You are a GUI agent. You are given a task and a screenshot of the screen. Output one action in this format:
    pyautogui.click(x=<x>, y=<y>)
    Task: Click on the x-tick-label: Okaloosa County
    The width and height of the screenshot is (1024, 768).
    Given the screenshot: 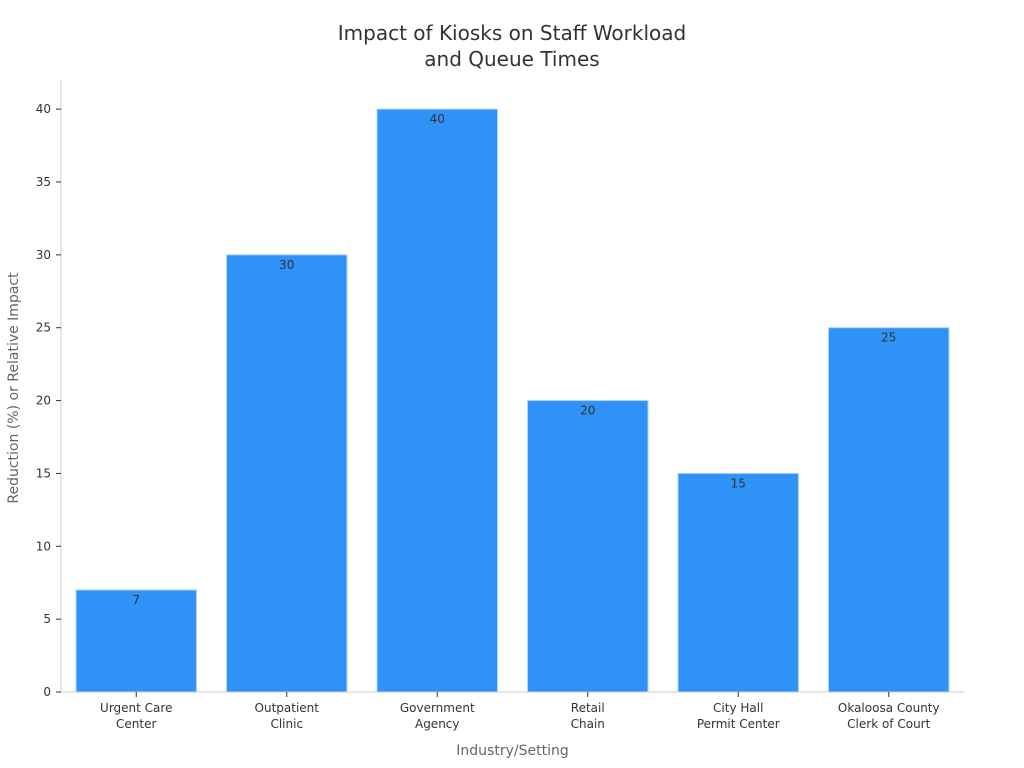 What is the action you would take?
    pyautogui.click(x=889, y=708)
    